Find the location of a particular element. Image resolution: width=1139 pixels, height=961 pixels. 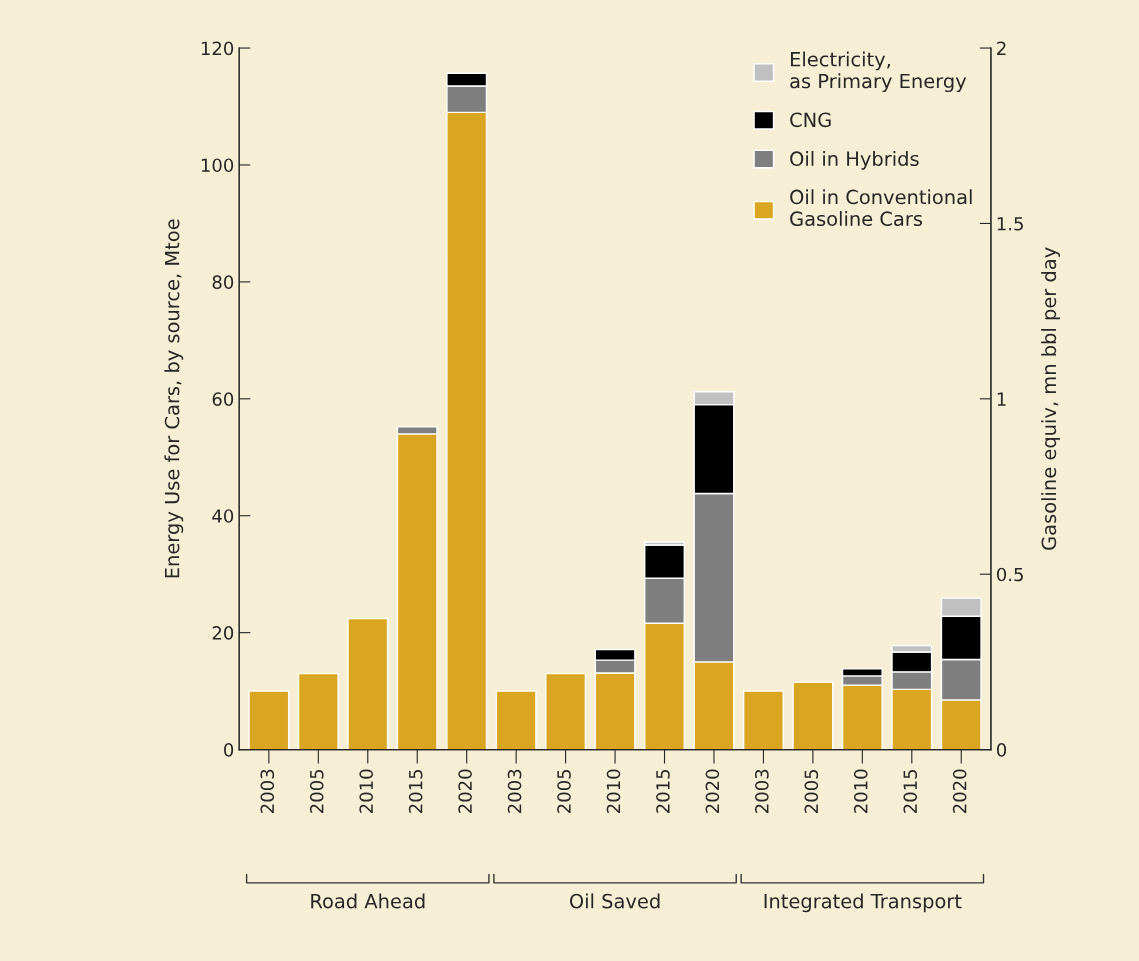

y-tick-label: 100 is located at coordinates (217, 165).